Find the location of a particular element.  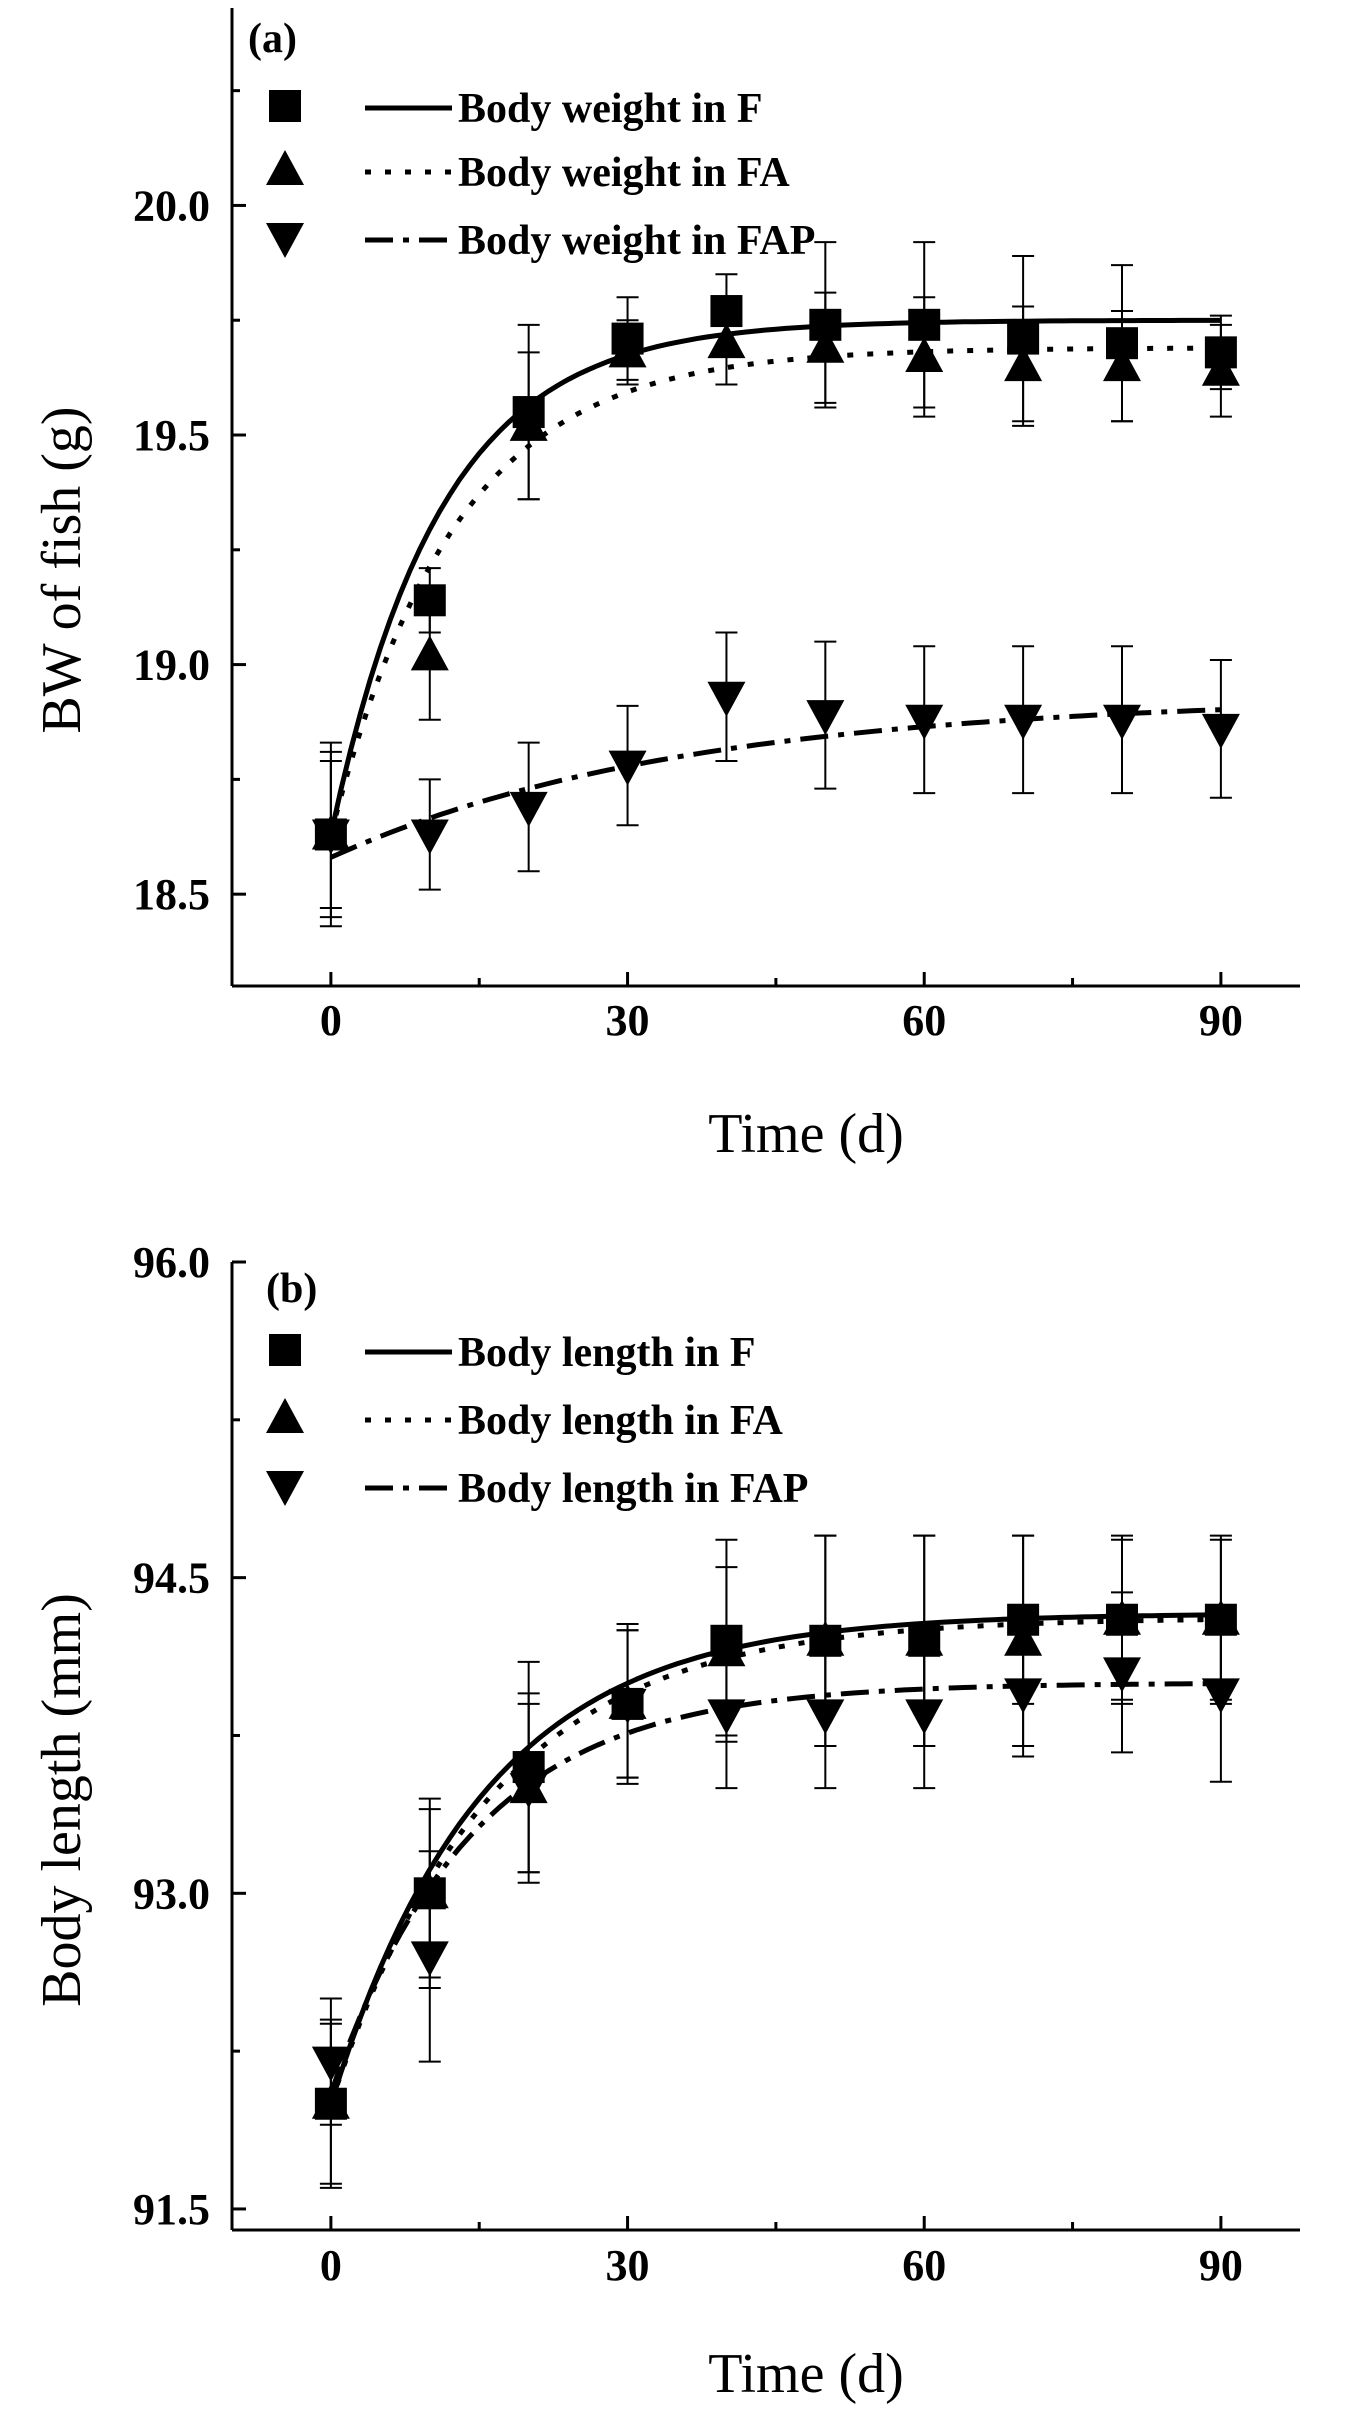

legend-entry: Body weight in FAP is located at coordinates (540, 241).